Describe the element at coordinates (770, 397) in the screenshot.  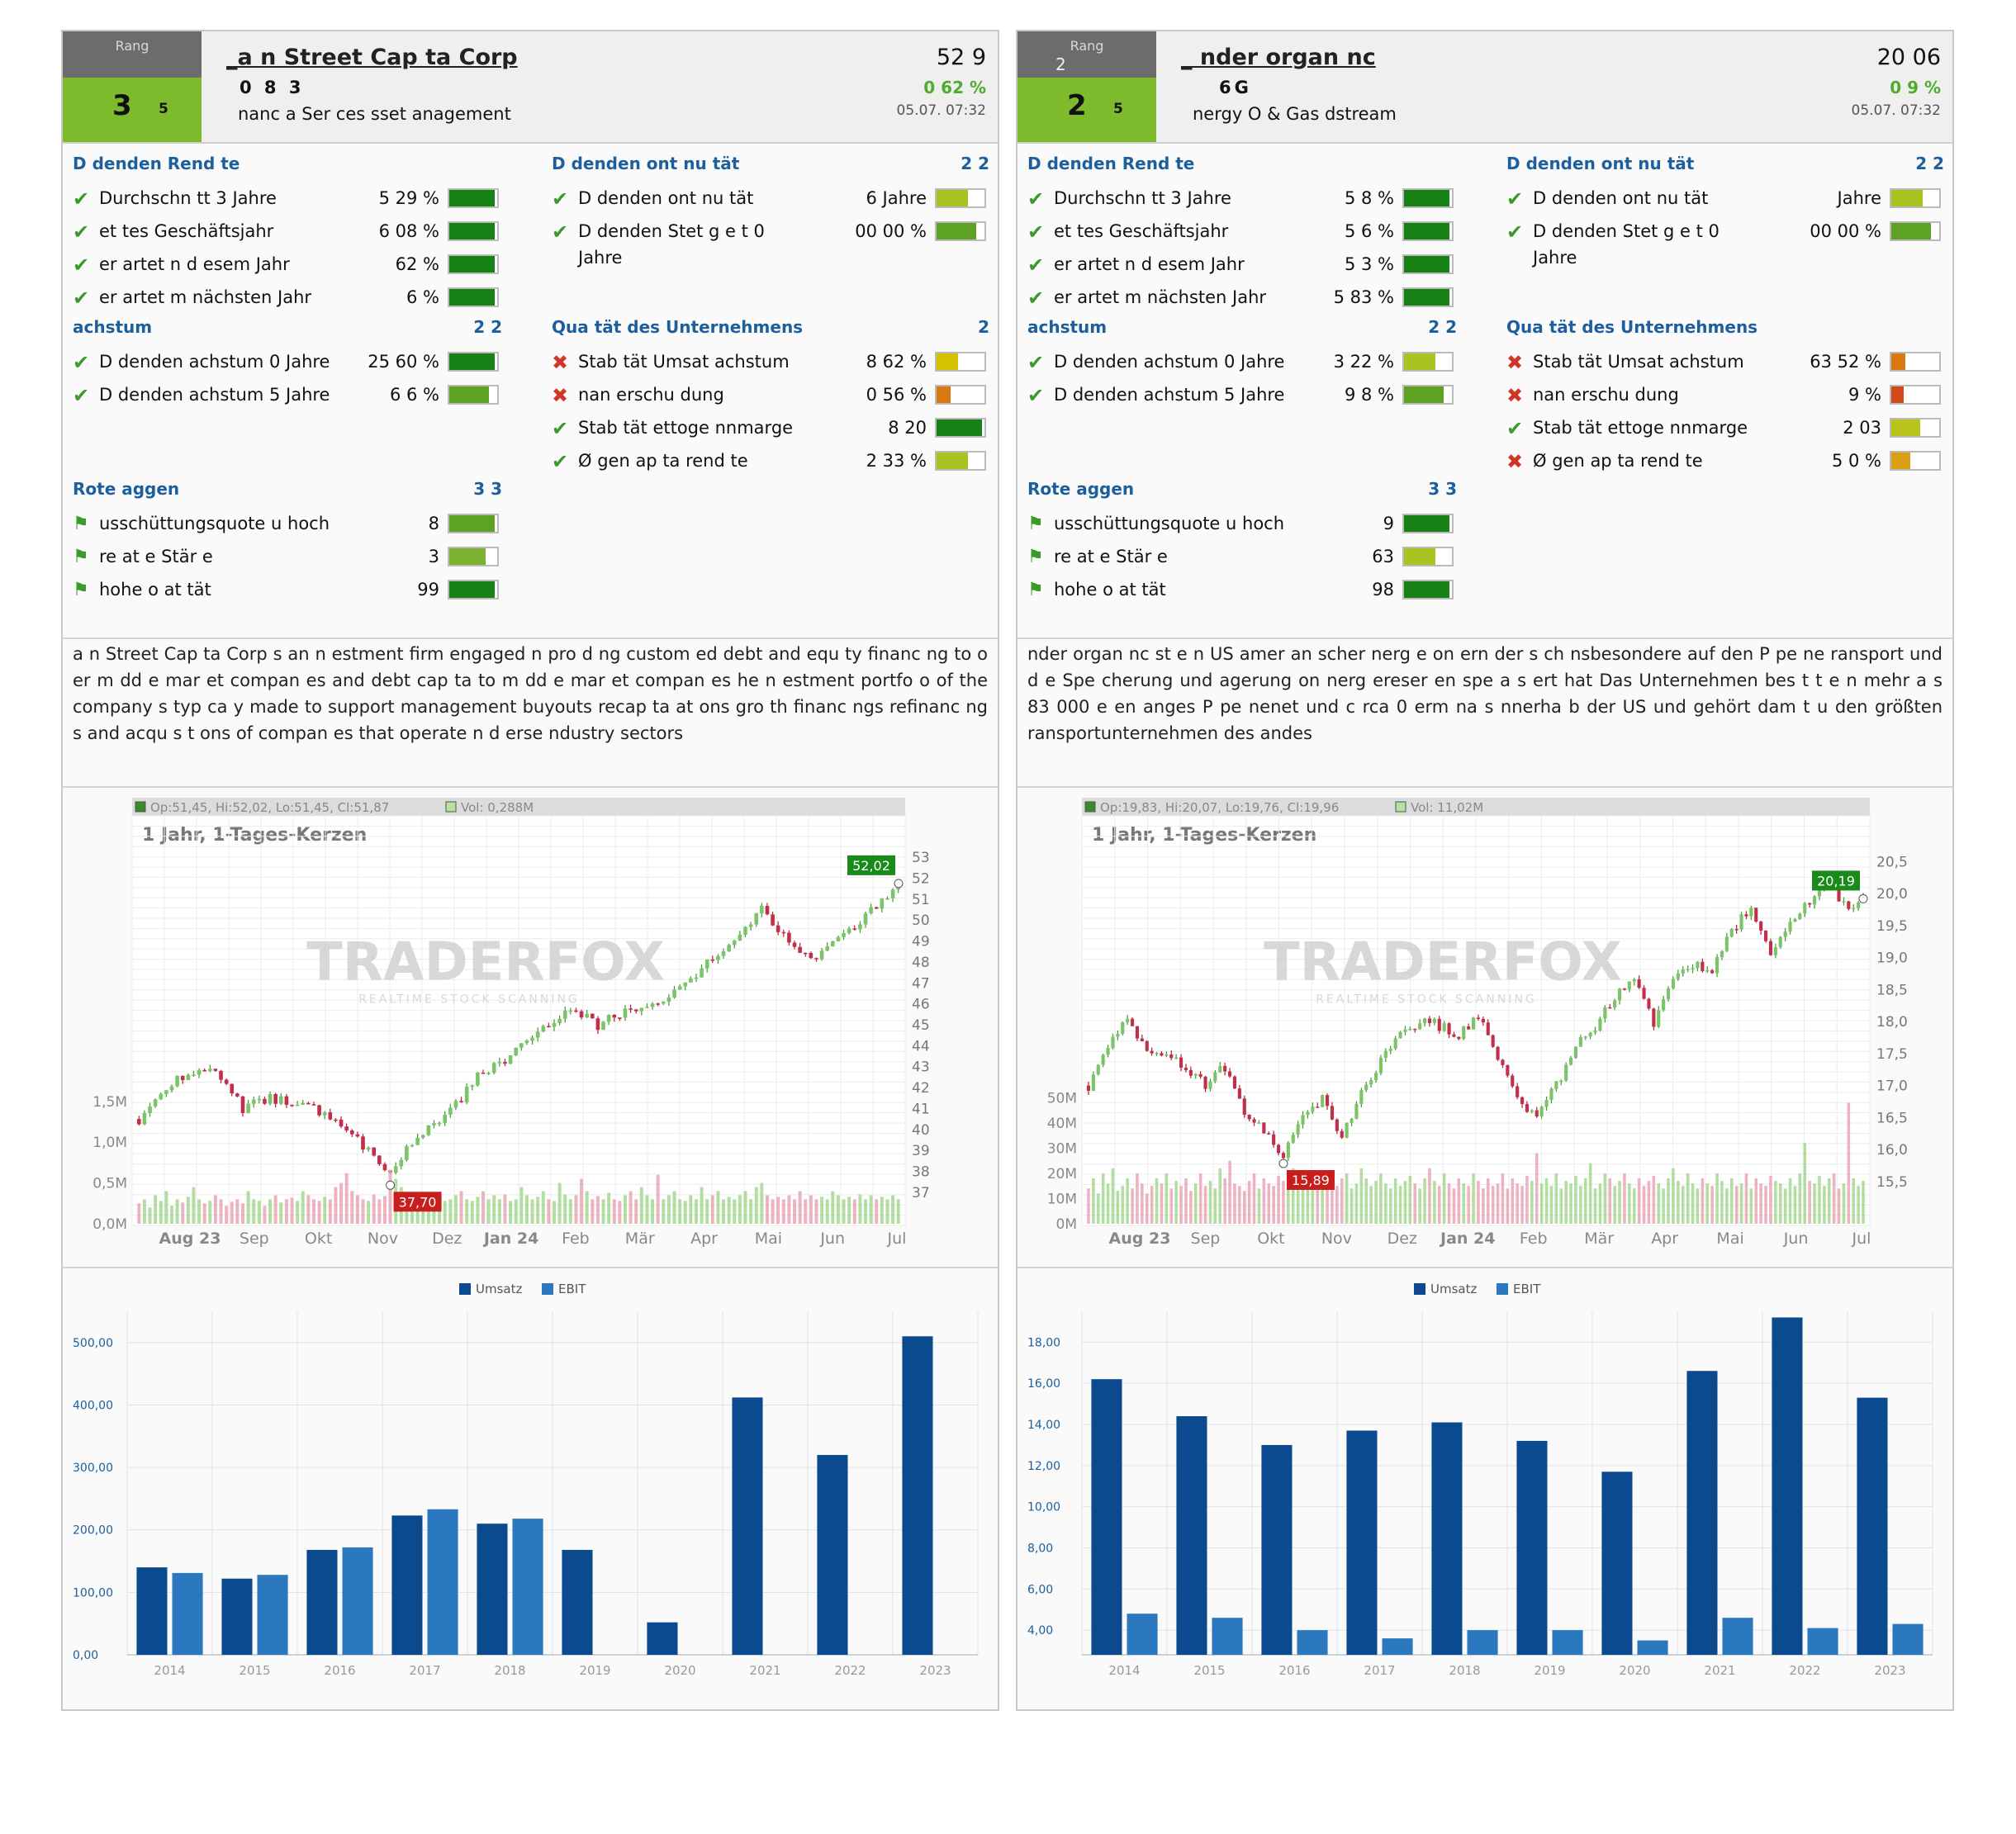
I see `metric-row: ✖ nan erschu dung 0 56 %` at that location.